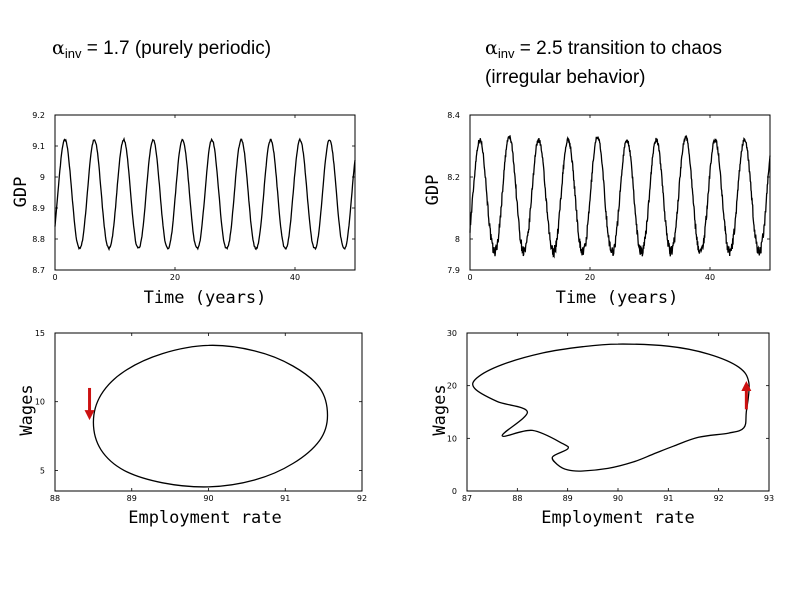 Image resolution: width=794 pixels, height=595 pixels. What do you see at coordinates (42, 470) in the screenshot?
I see `y-tick-label: 5` at bounding box center [42, 470].